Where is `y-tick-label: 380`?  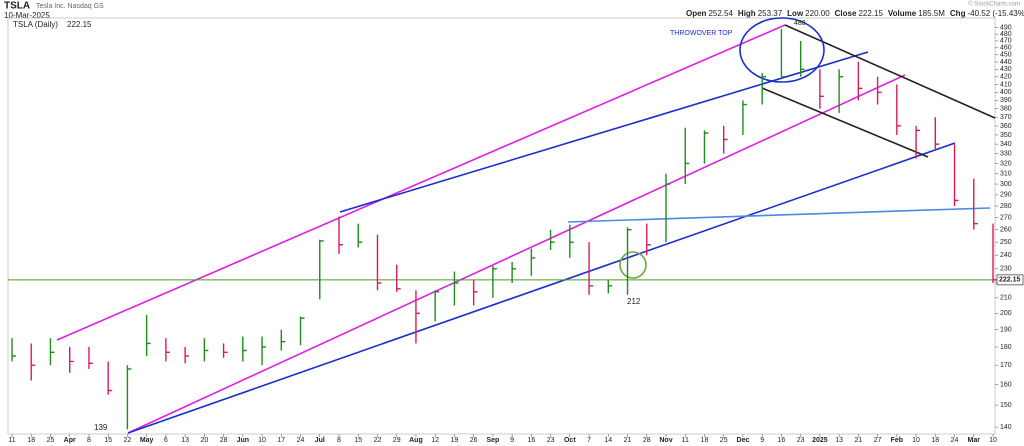
y-tick-label: 380 is located at coordinates (1006, 109).